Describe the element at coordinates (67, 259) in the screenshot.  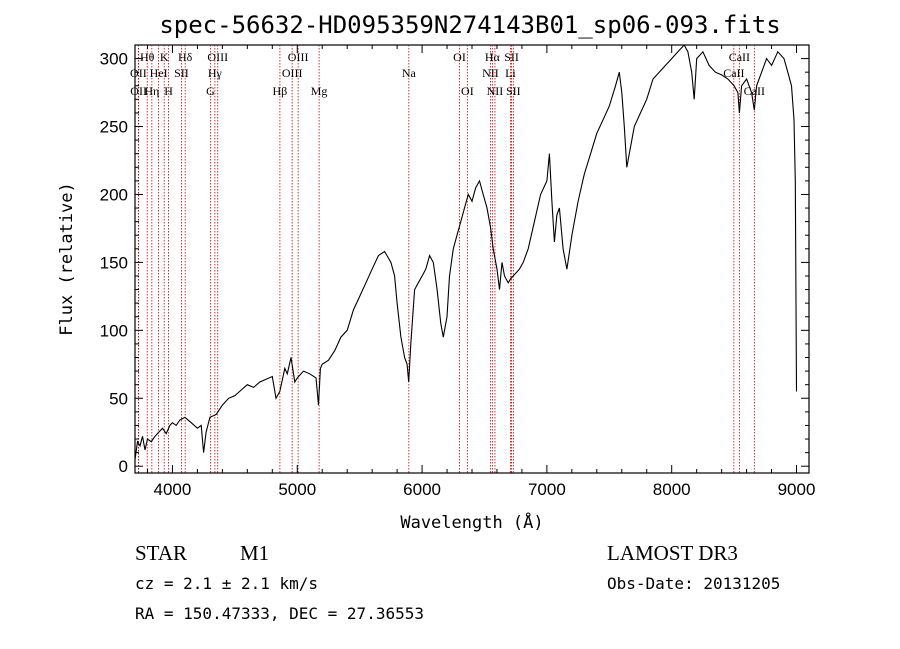
I see `y-axis-label: Flux (relative)` at that location.